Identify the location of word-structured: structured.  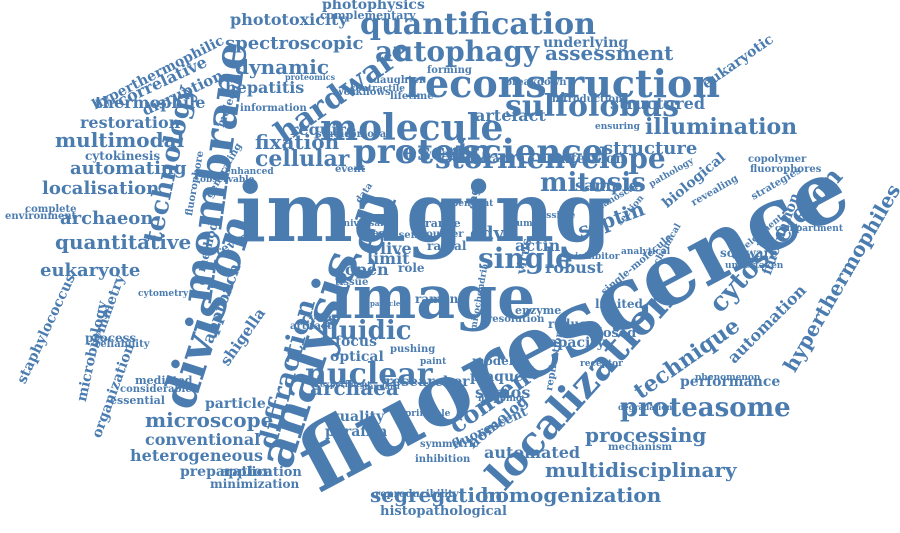
(658, 103).